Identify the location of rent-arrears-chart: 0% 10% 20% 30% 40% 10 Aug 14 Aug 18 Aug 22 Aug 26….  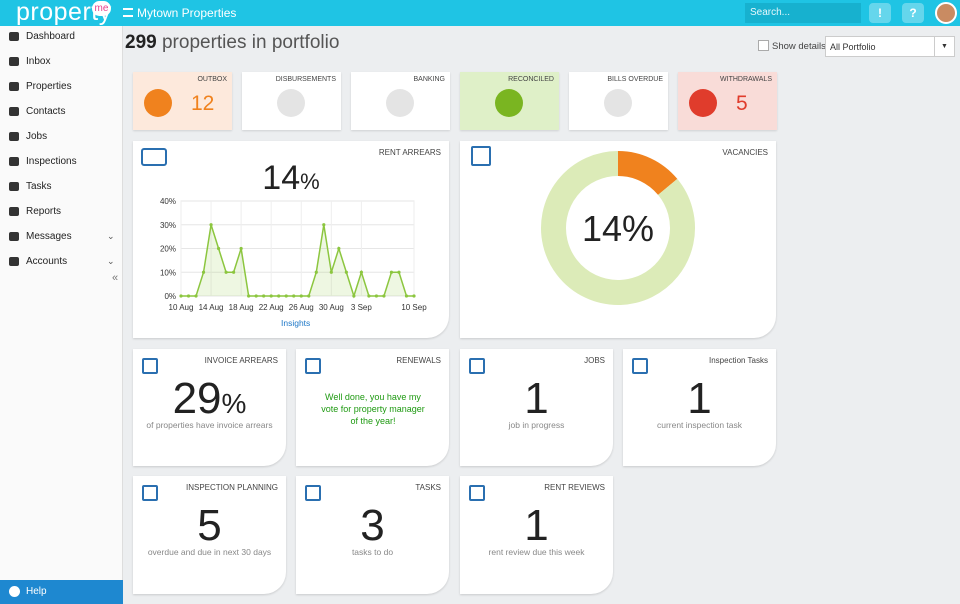
(293, 254).